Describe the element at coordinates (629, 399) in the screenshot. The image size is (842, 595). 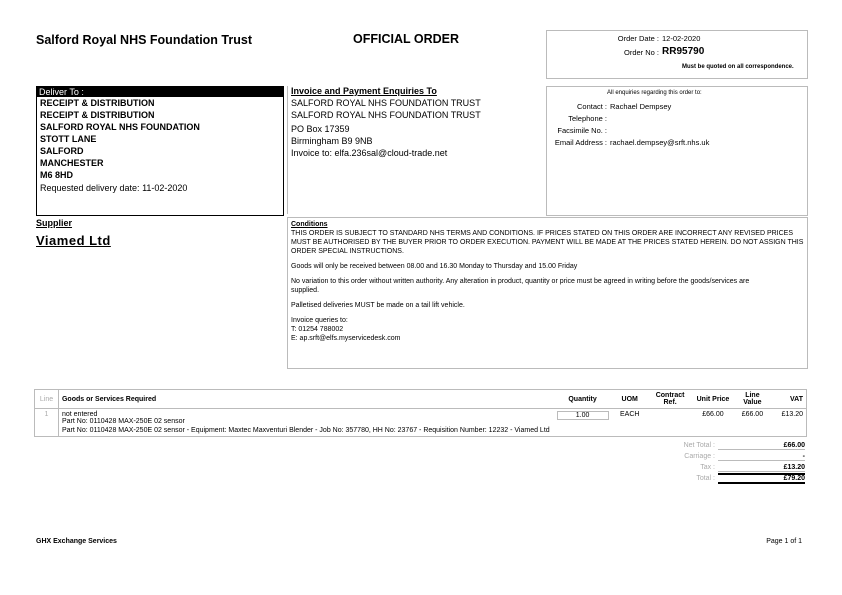
I see `column-header: UOM` at that location.